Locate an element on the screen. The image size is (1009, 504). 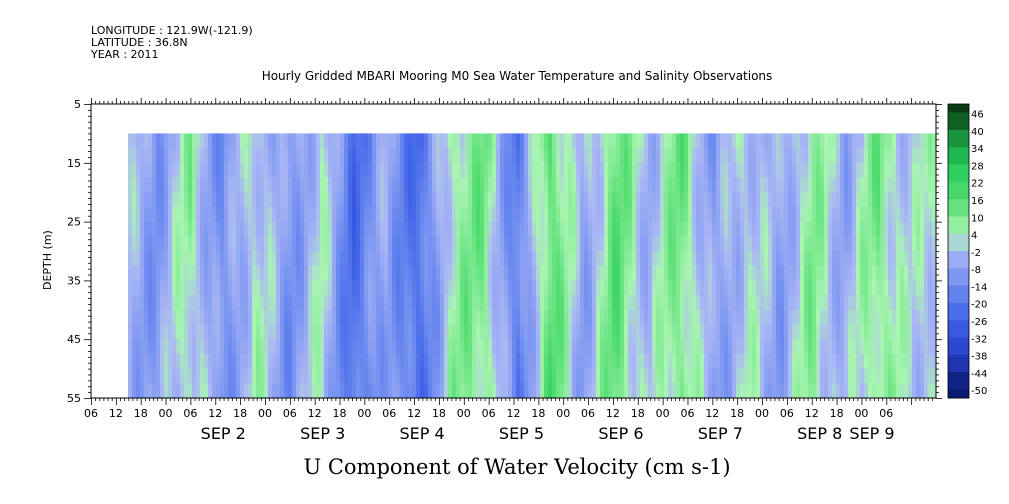
colorbar-label: -26 is located at coordinates (979, 322).